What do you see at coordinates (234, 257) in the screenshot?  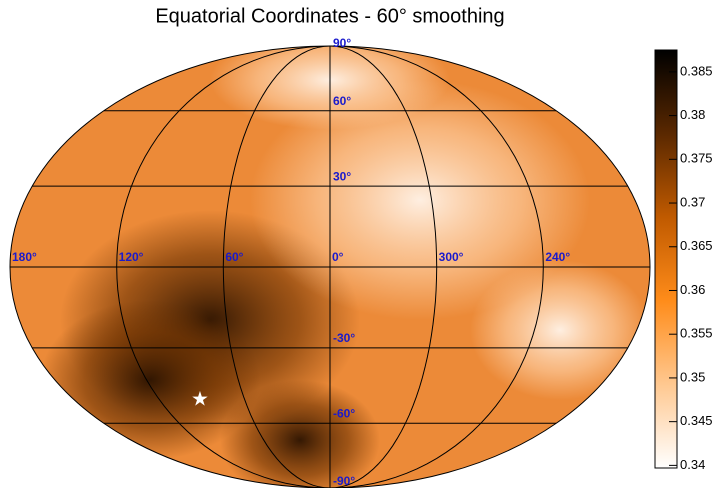 I see `lon-label: 60°` at bounding box center [234, 257].